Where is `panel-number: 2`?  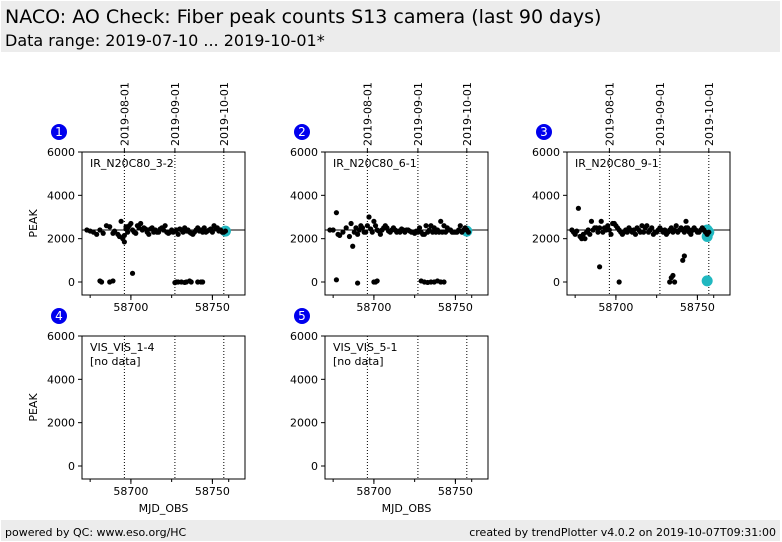
panel-number: 2 is located at coordinates (302, 132).